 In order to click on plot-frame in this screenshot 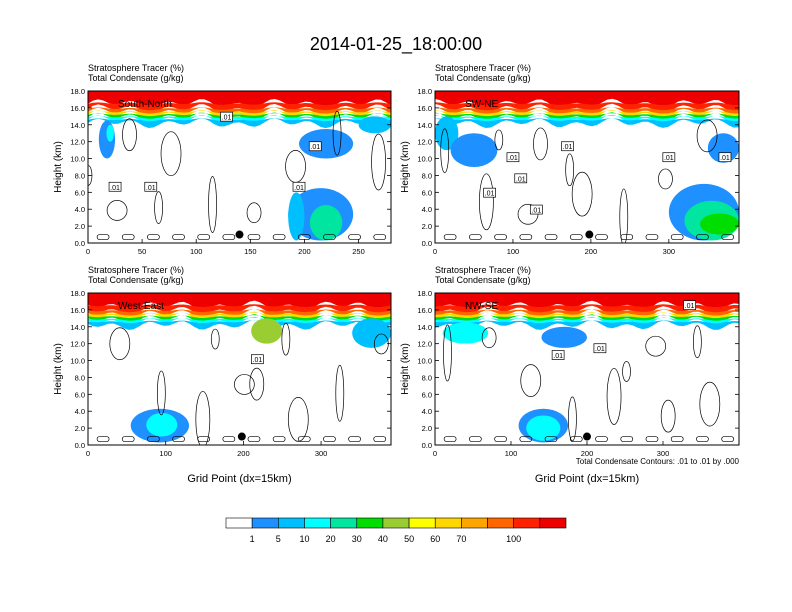, I will do `click(587, 167)`.